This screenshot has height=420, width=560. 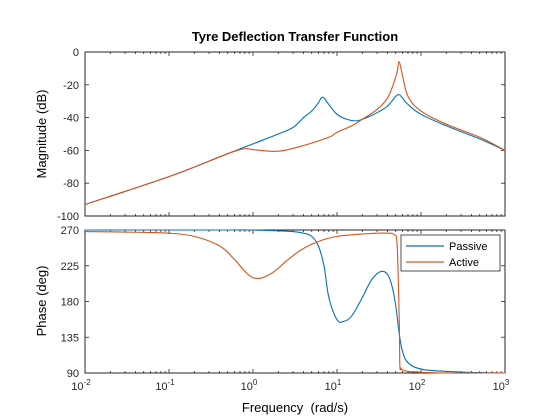 I want to click on y-tick-label: 180, so click(x=70, y=303).